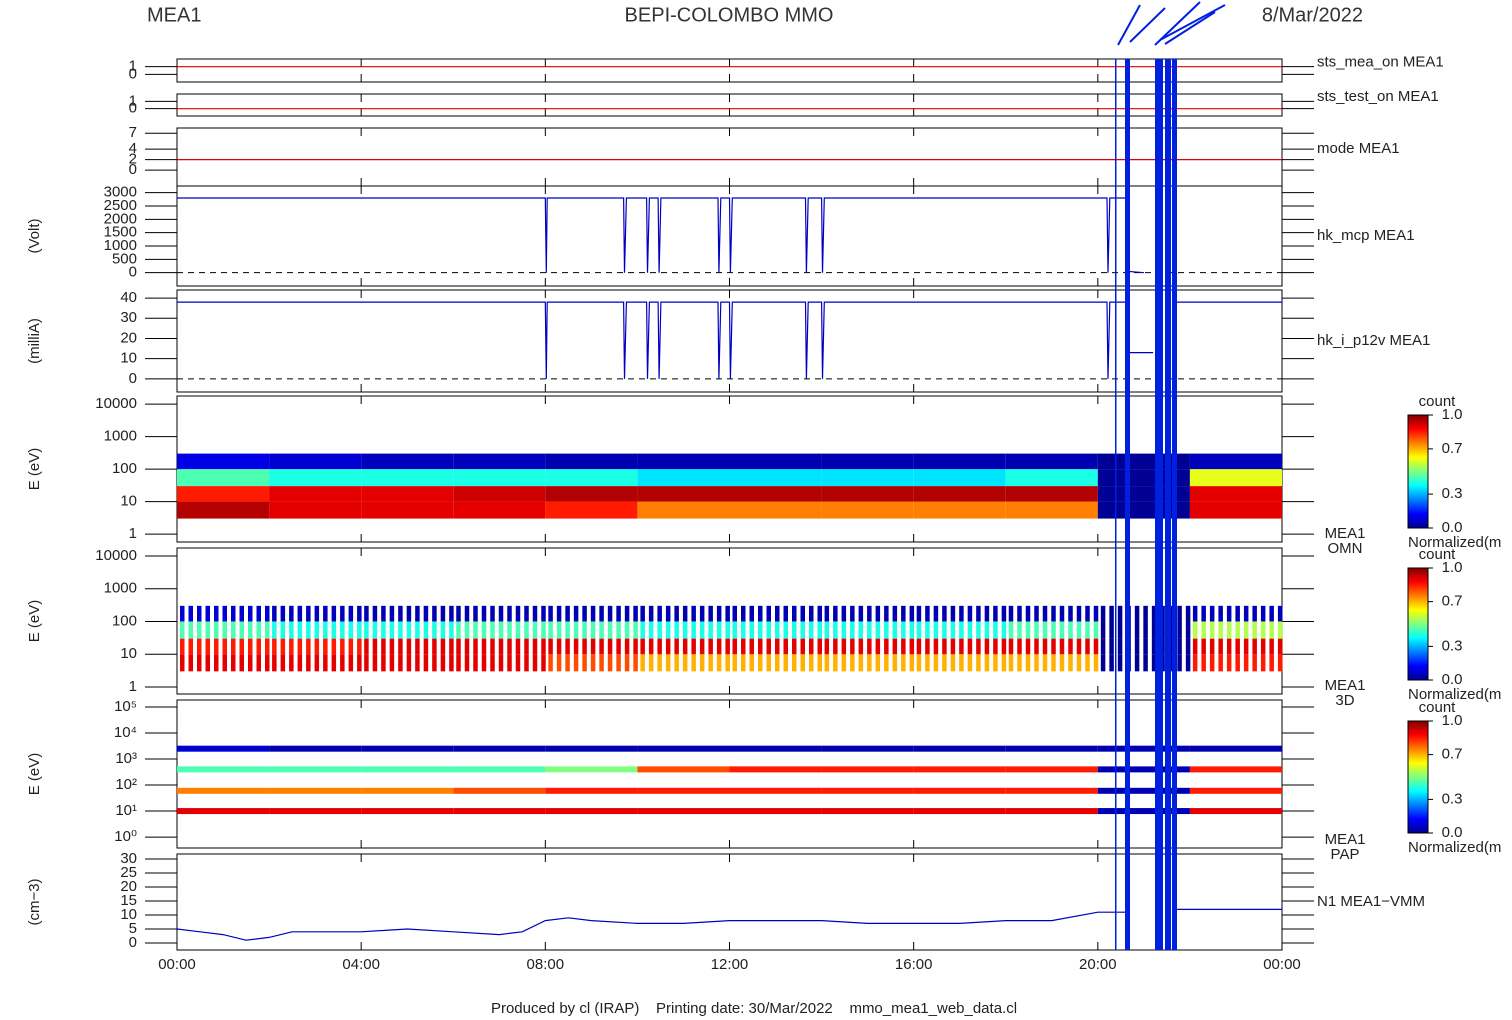  Describe the element at coordinates (1452, 567) in the screenshot. I see `colorbar-tick-label: 1.0` at that location.